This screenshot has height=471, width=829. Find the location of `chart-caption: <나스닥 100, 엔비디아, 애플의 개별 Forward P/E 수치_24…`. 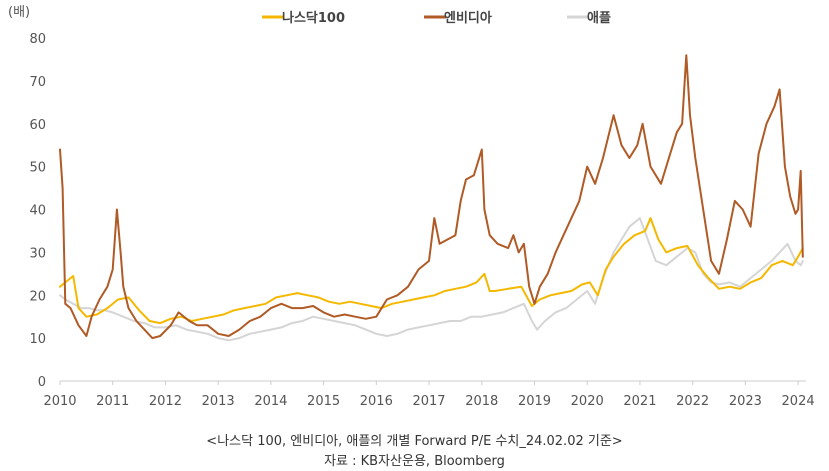

chart-caption: <나스닥 100, 엔비디아, 애플의 개별 Forward P/E 수치_24… is located at coordinates (414, 441).